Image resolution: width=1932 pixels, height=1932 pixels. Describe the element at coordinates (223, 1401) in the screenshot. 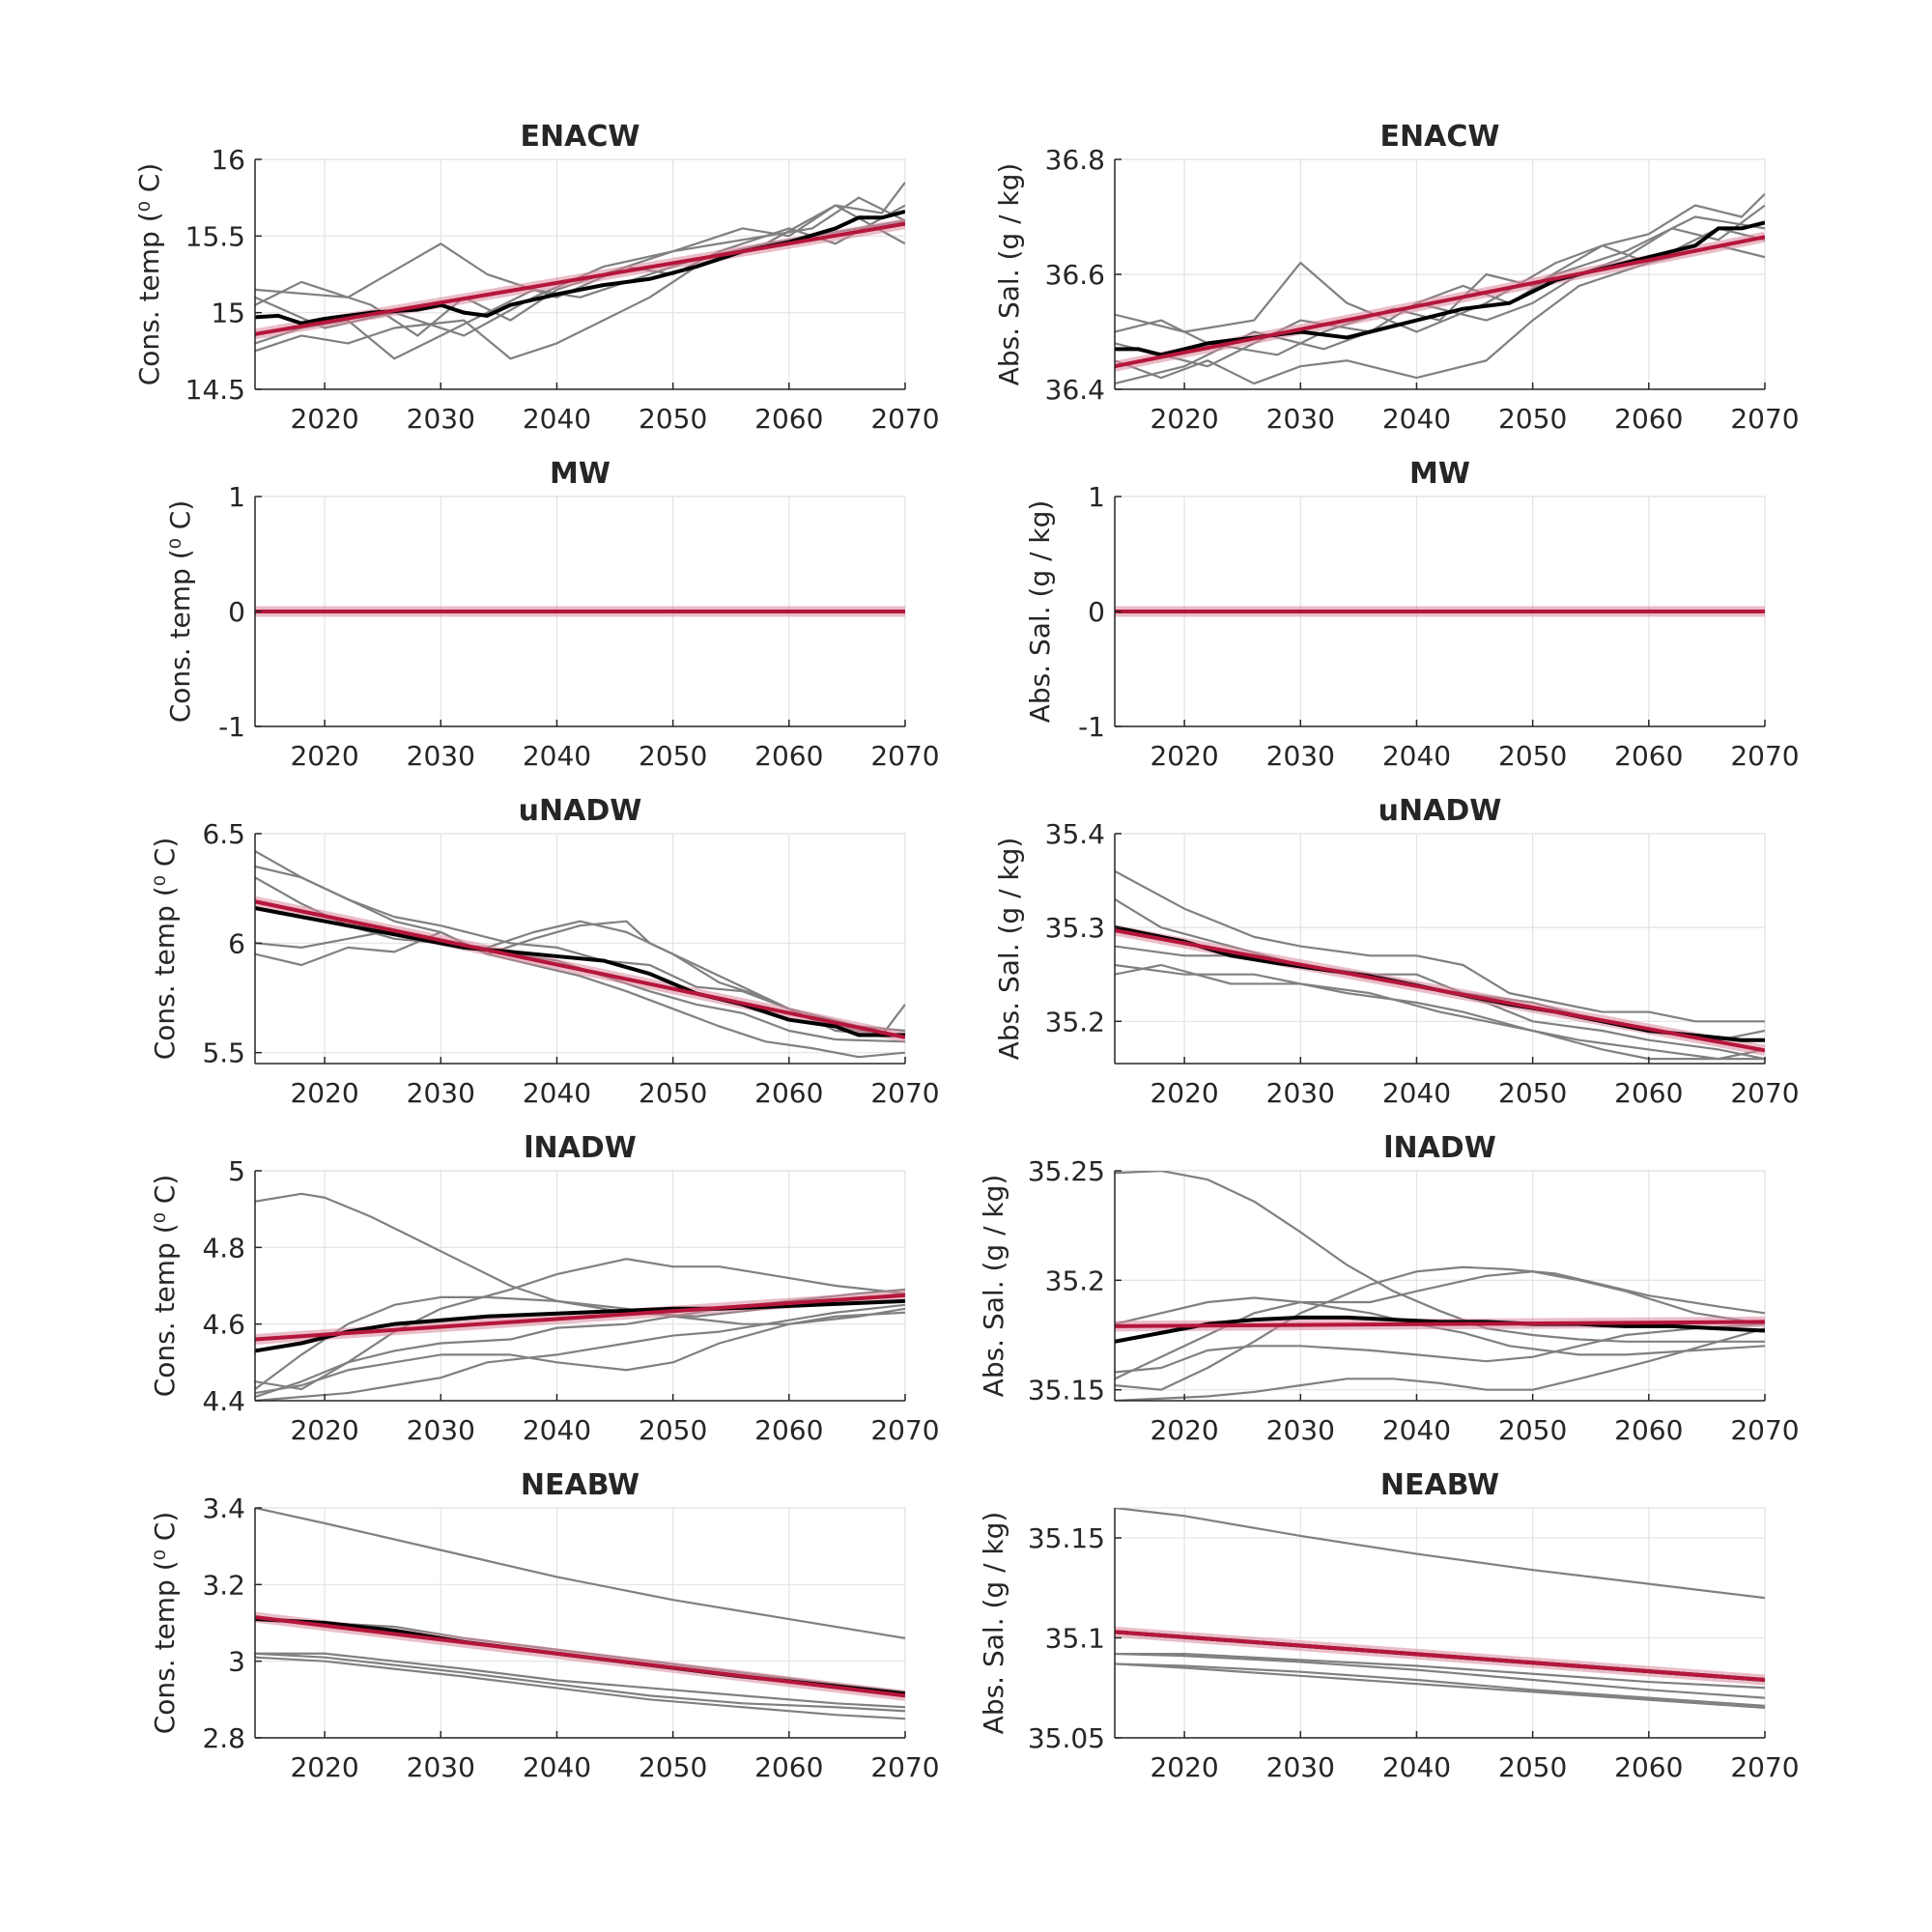

I see `y-tick-label: 4.4` at that location.